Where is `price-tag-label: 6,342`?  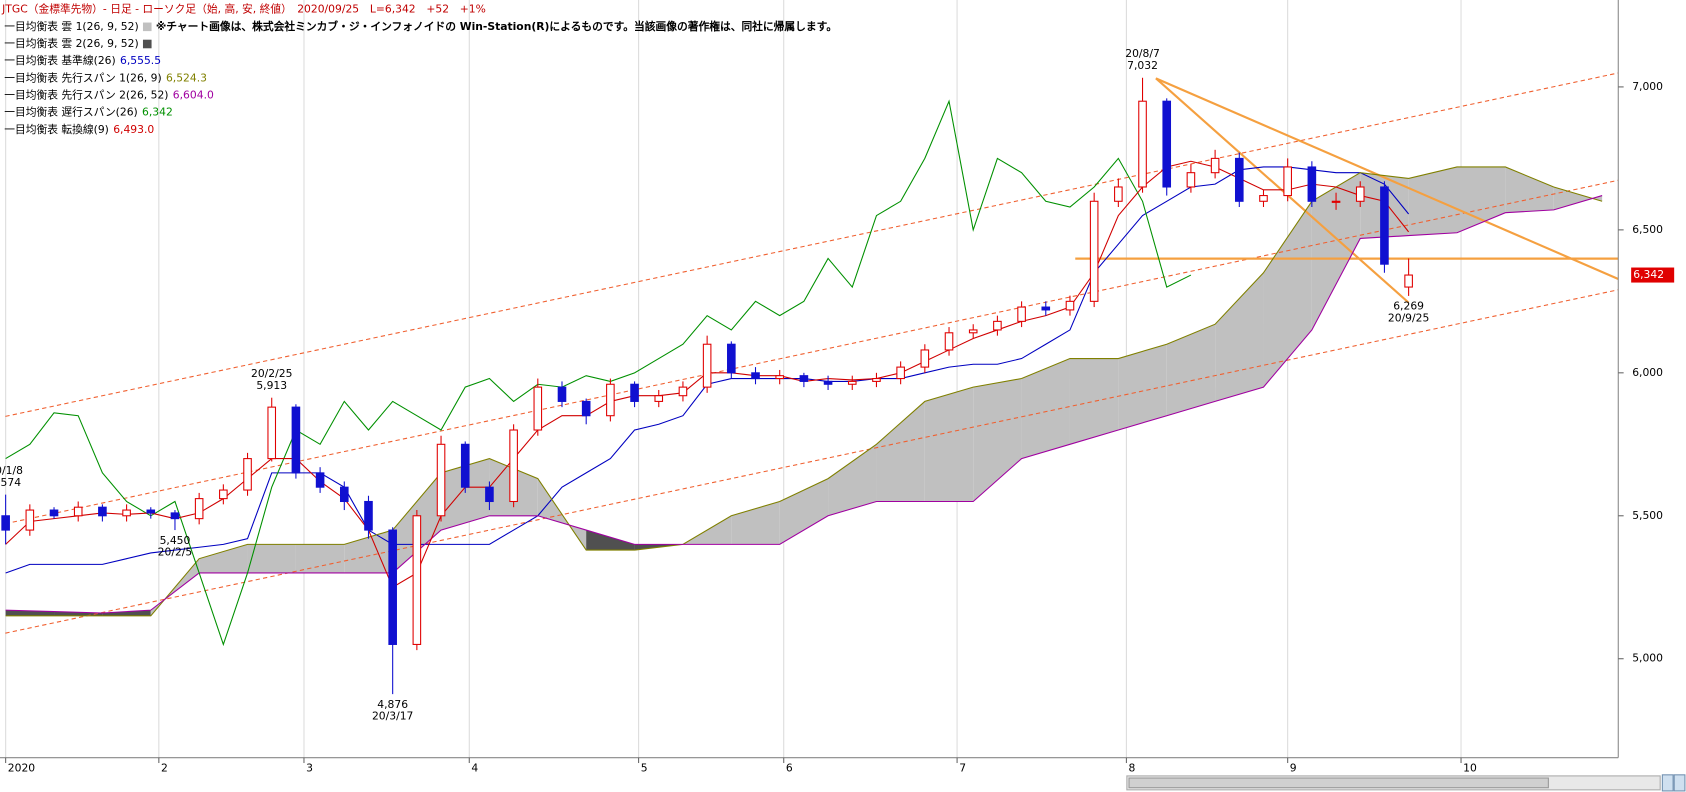
price-tag-label: 6,342 is located at coordinates (1648, 274).